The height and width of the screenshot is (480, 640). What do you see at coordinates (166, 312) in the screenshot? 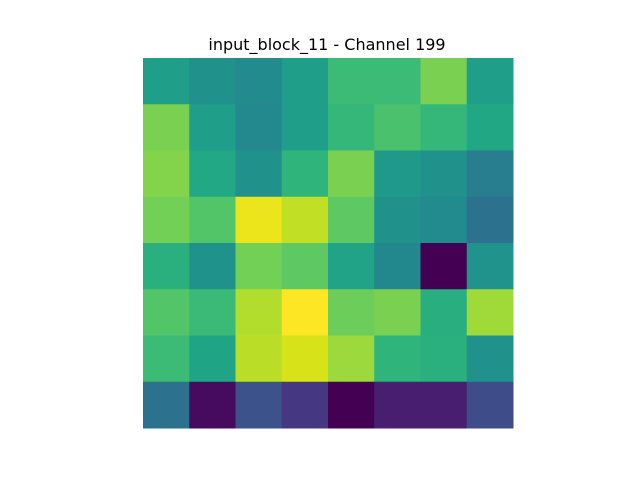
I see `heatmap-cell-r5-c0` at bounding box center [166, 312].